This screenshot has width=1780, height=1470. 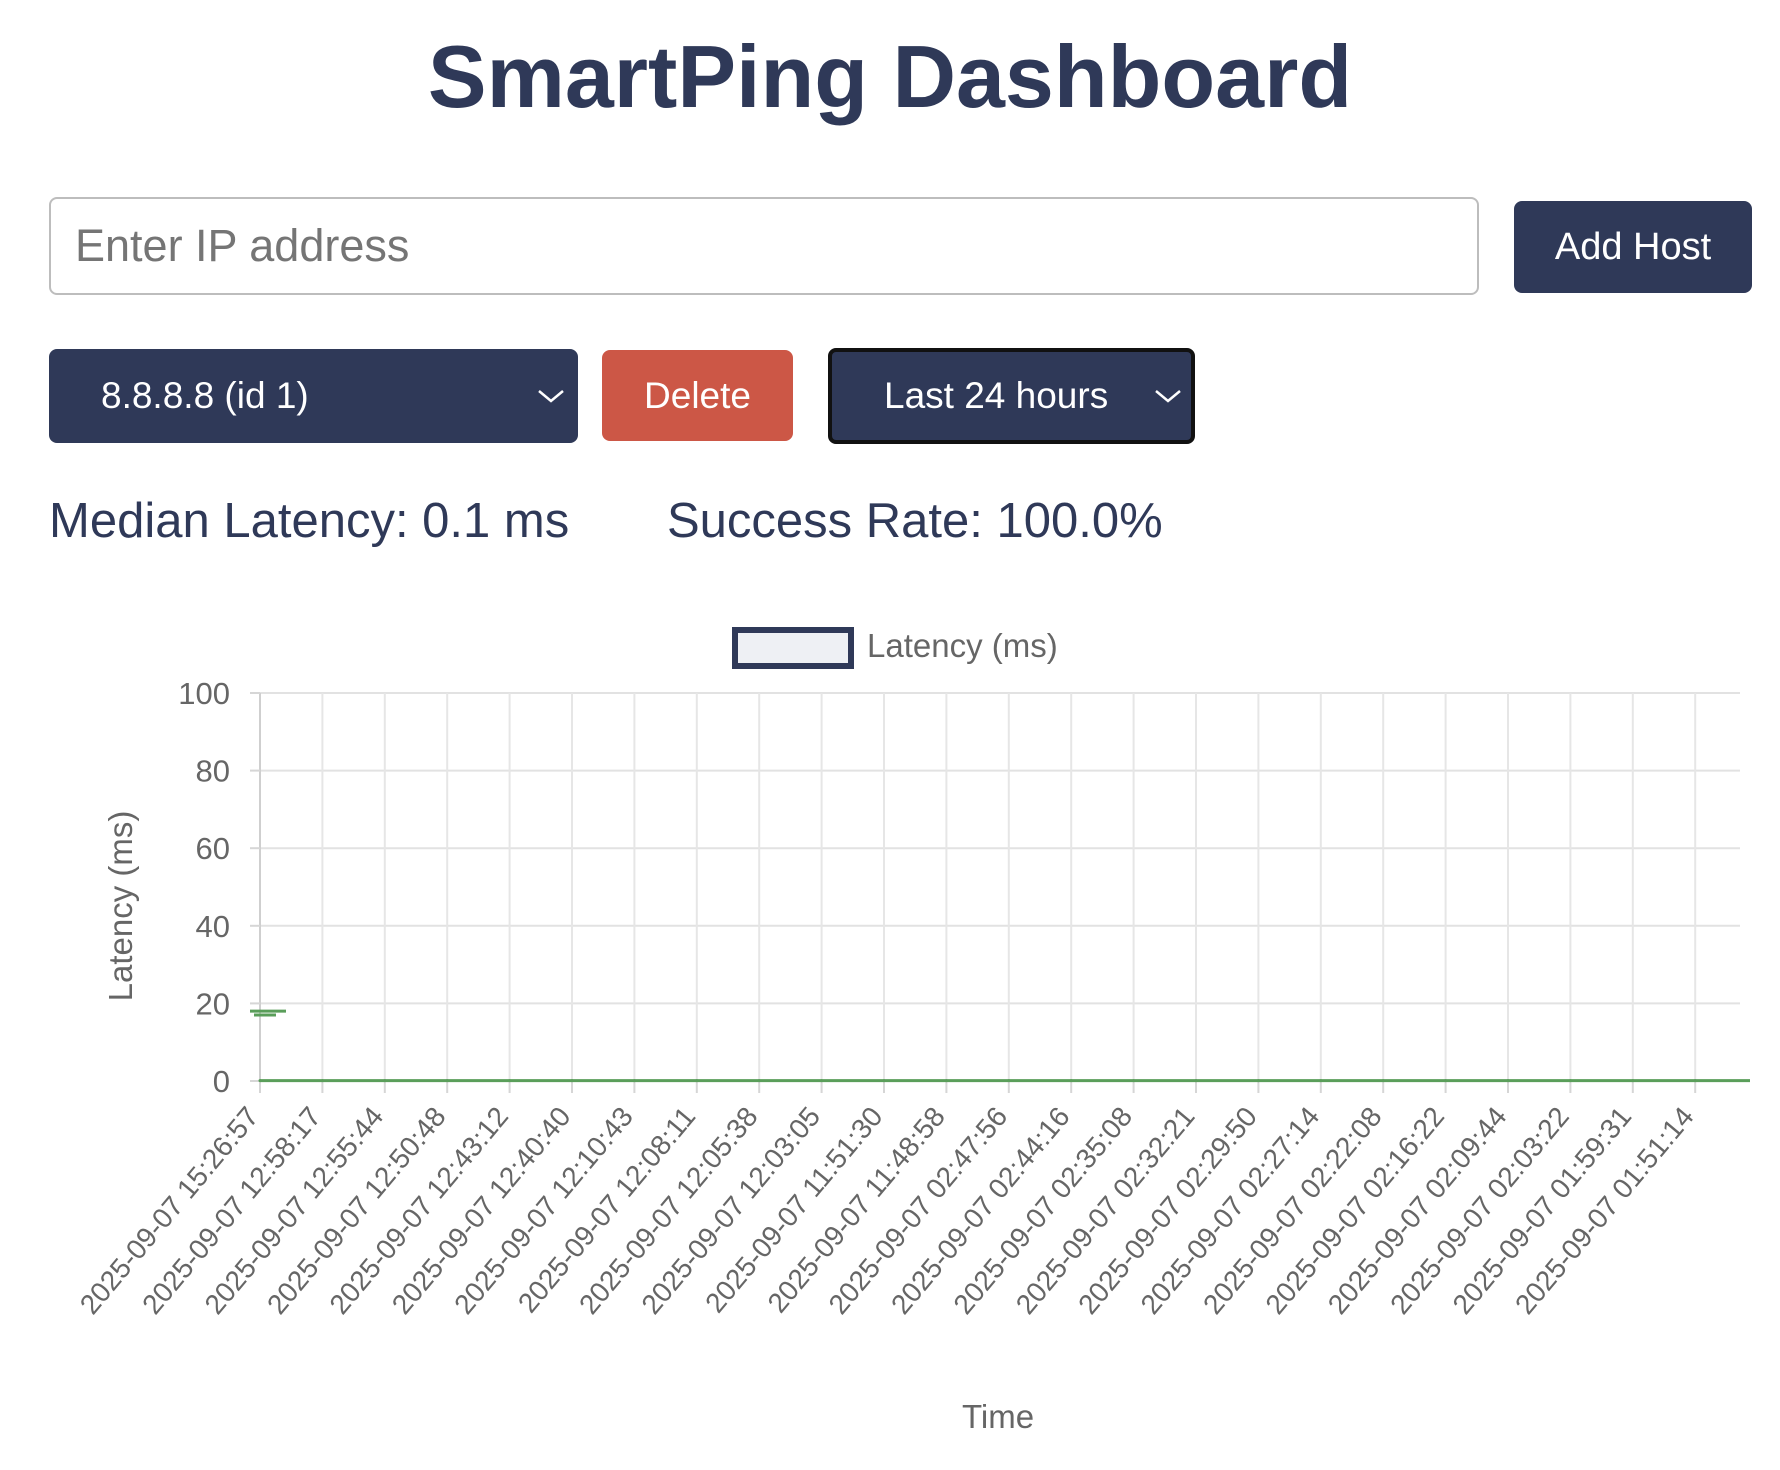 I want to click on y-tick-label: 100, so click(x=204, y=693).